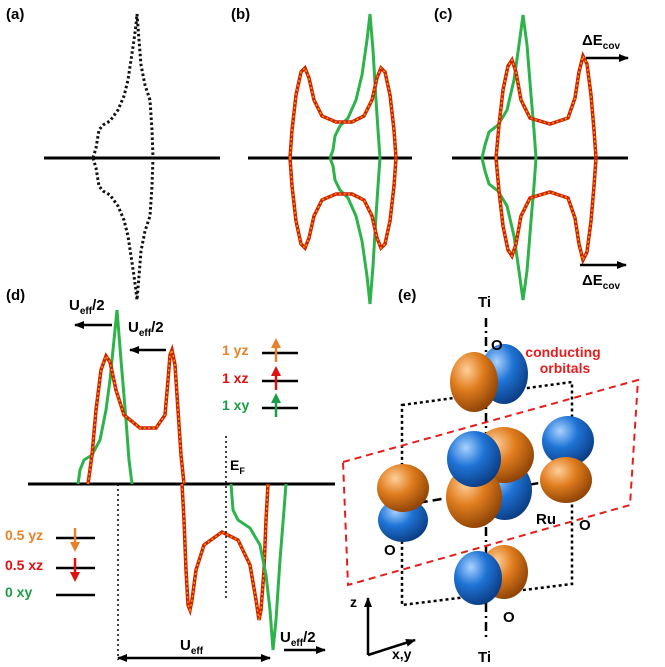 The image size is (665, 667). I want to click on orbital-center-ru, so click(490, 477).